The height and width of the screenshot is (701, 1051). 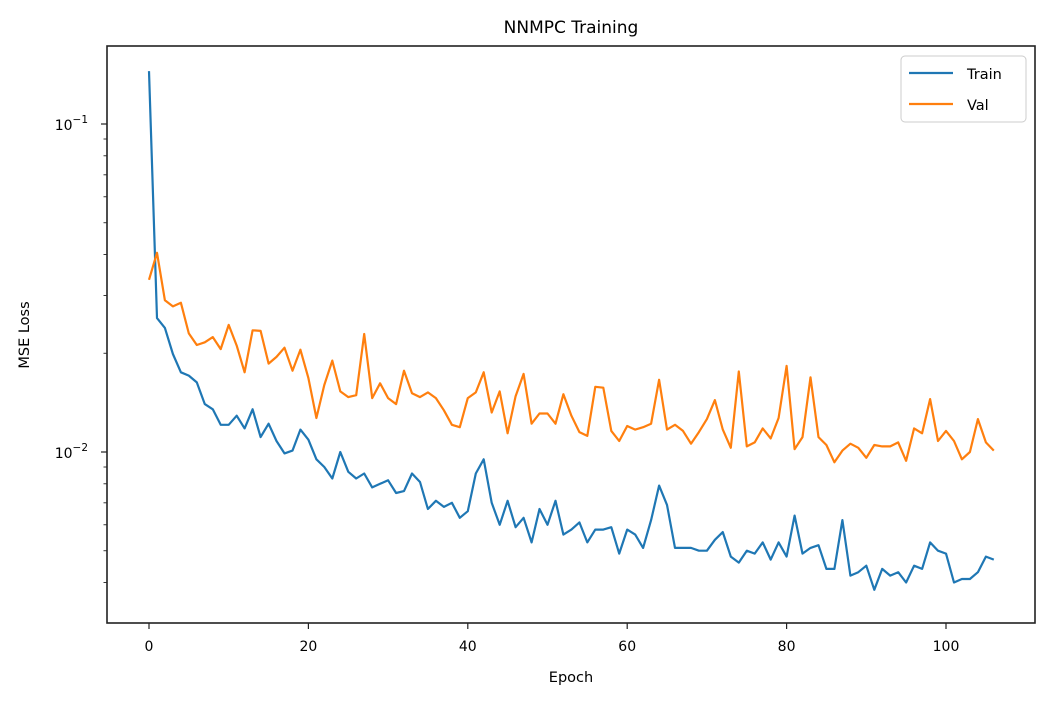 I want to click on x-axis-label: Epoch, so click(x=571, y=678).